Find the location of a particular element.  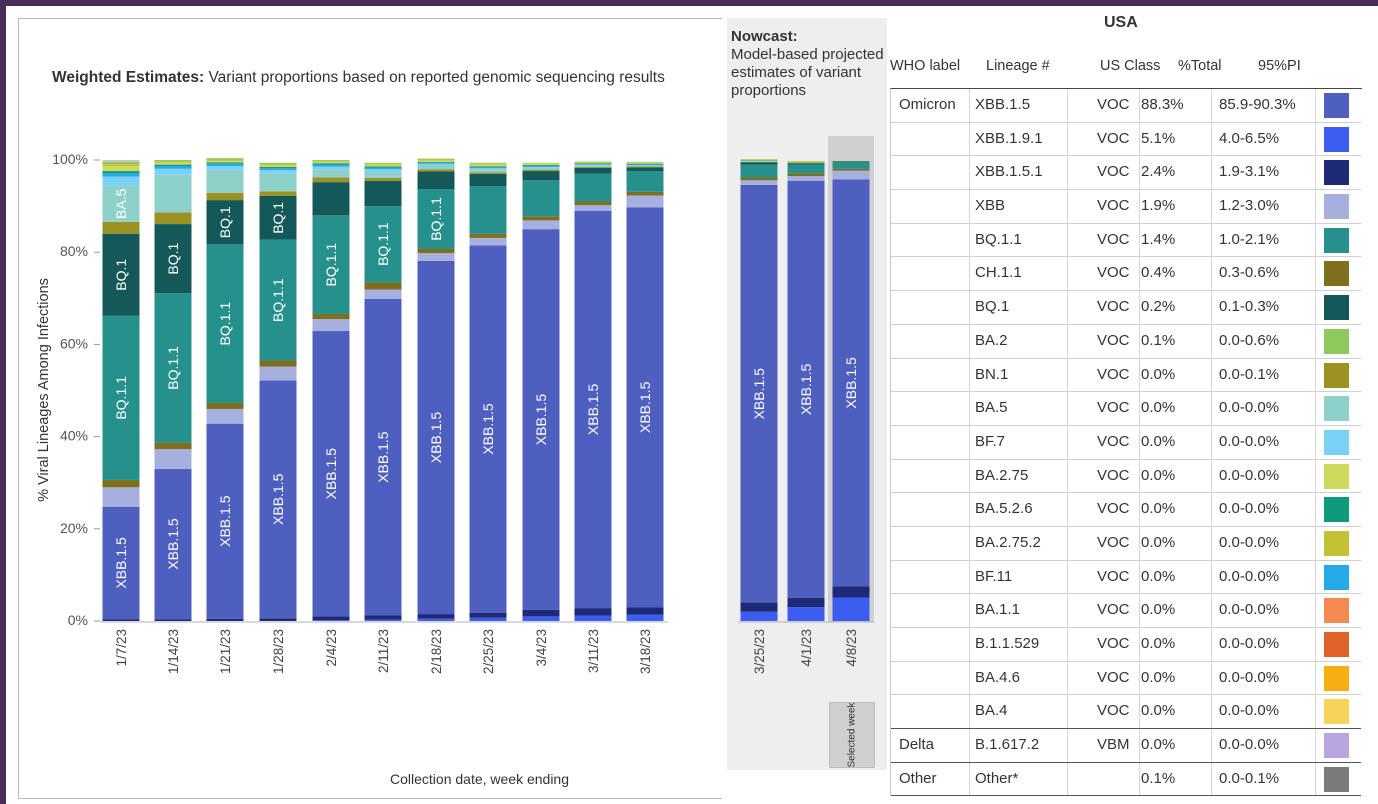

table-row: BF.7 VOC 0.0% 0.0-0.0% is located at coordinates (1126, 442).